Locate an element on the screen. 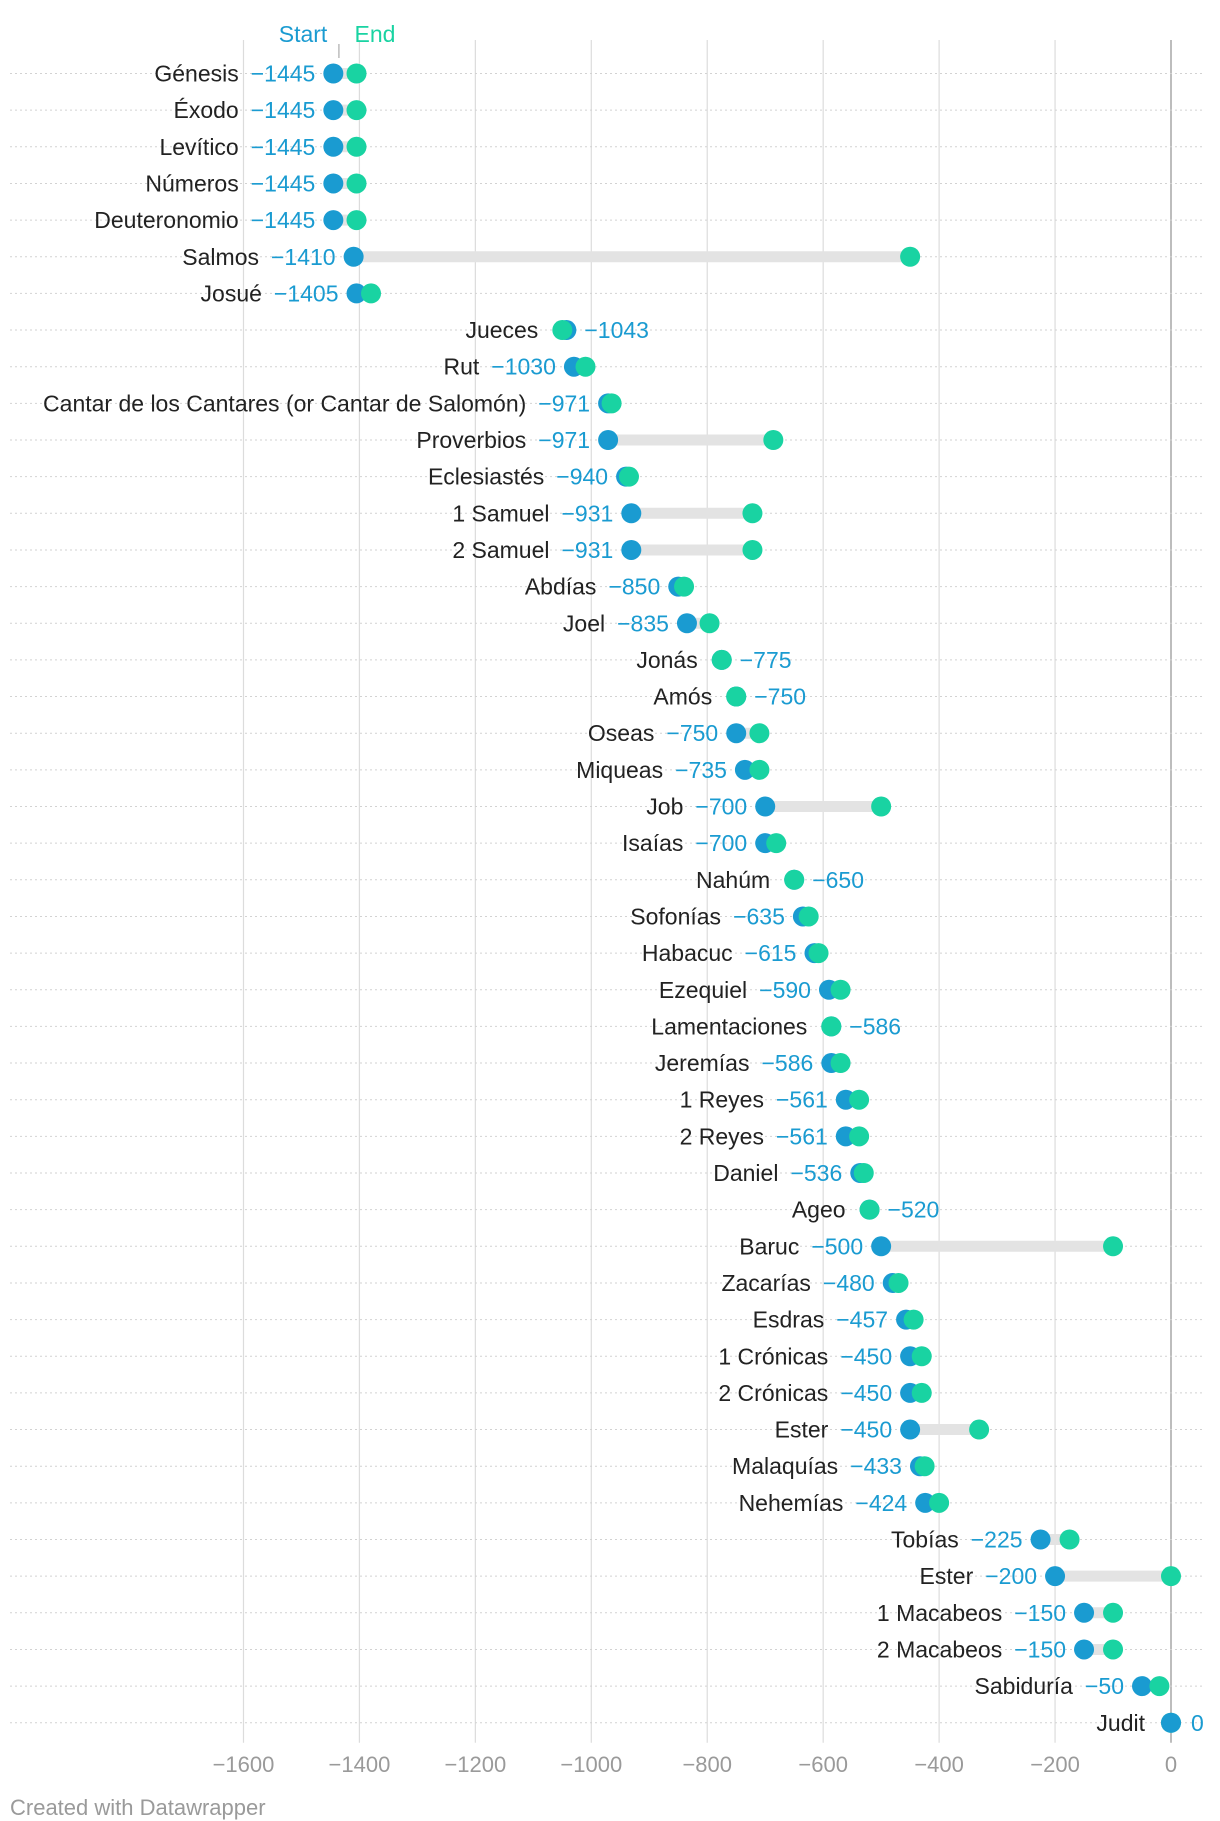 The width and height of the screenshot is (1220, 1821). row-label: Esdras is located at coordinates (789, 1320).